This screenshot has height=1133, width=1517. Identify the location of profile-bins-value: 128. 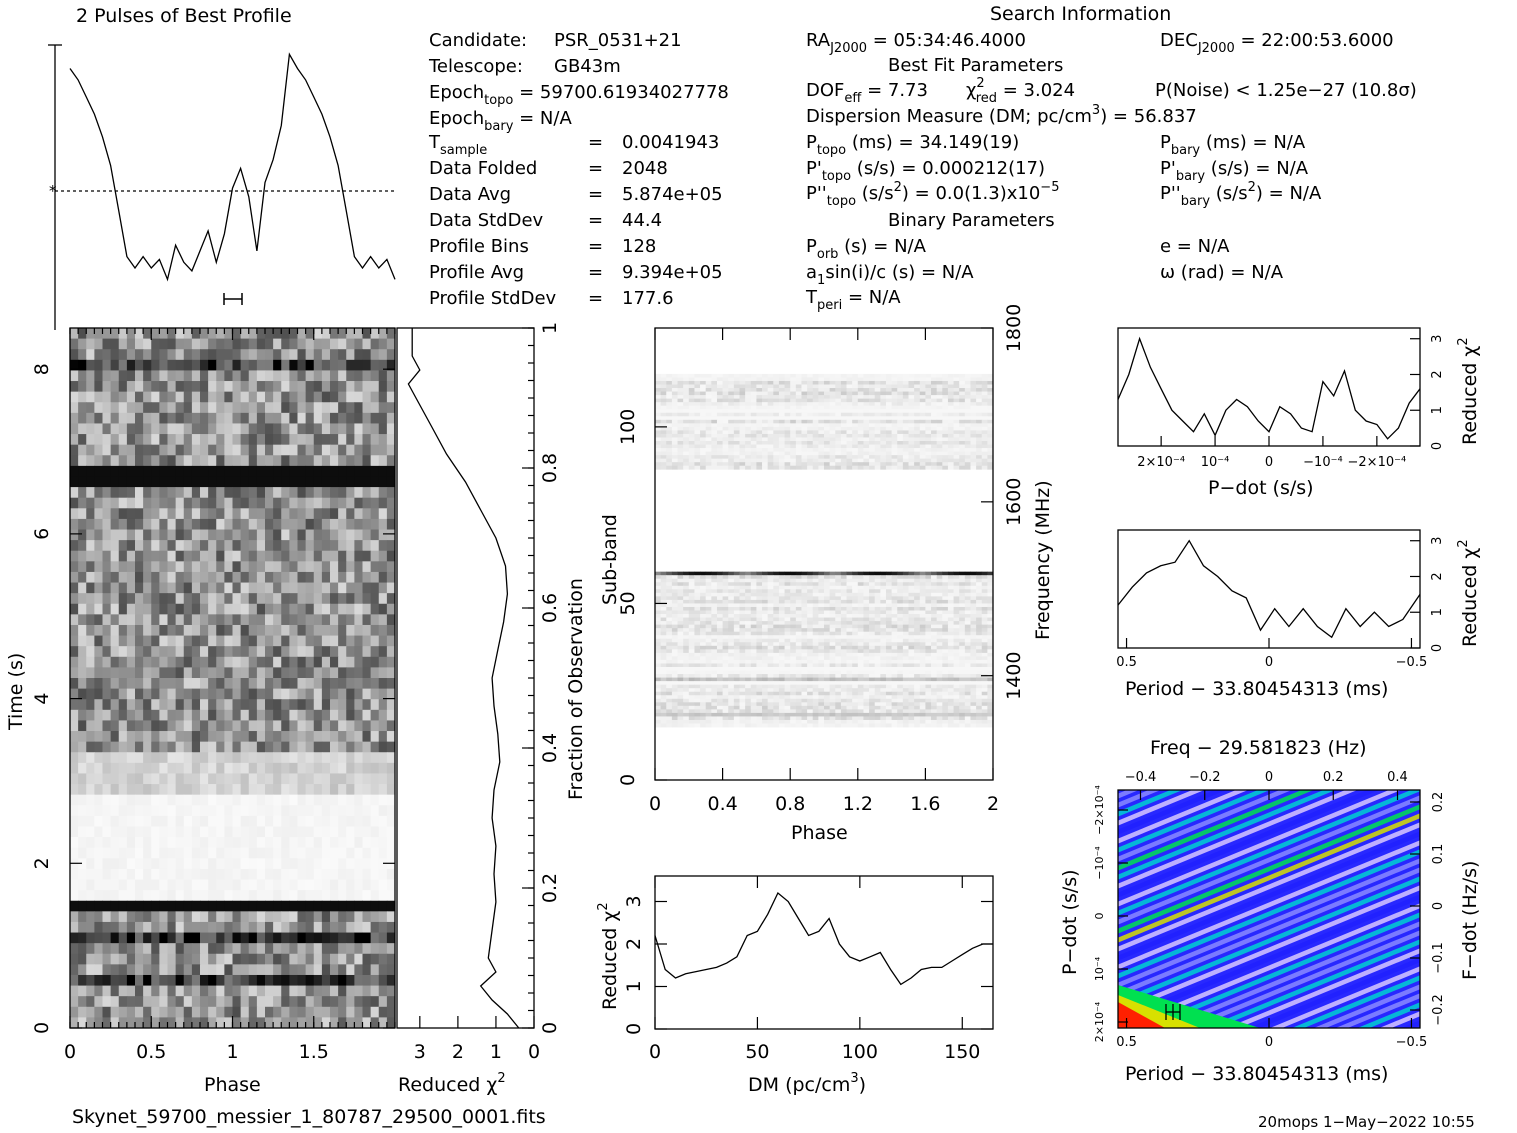
(639, 246).